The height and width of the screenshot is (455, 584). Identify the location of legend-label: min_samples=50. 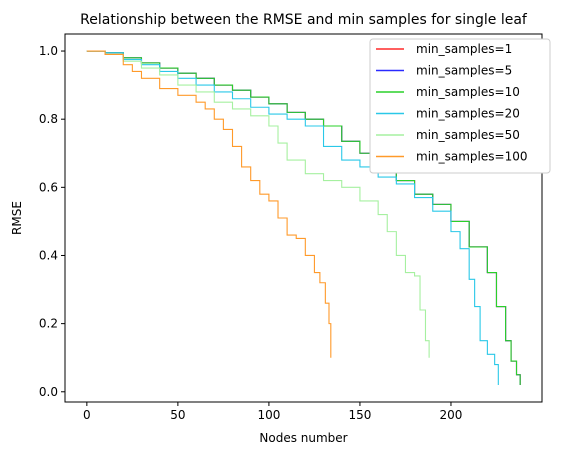
(468, 135).